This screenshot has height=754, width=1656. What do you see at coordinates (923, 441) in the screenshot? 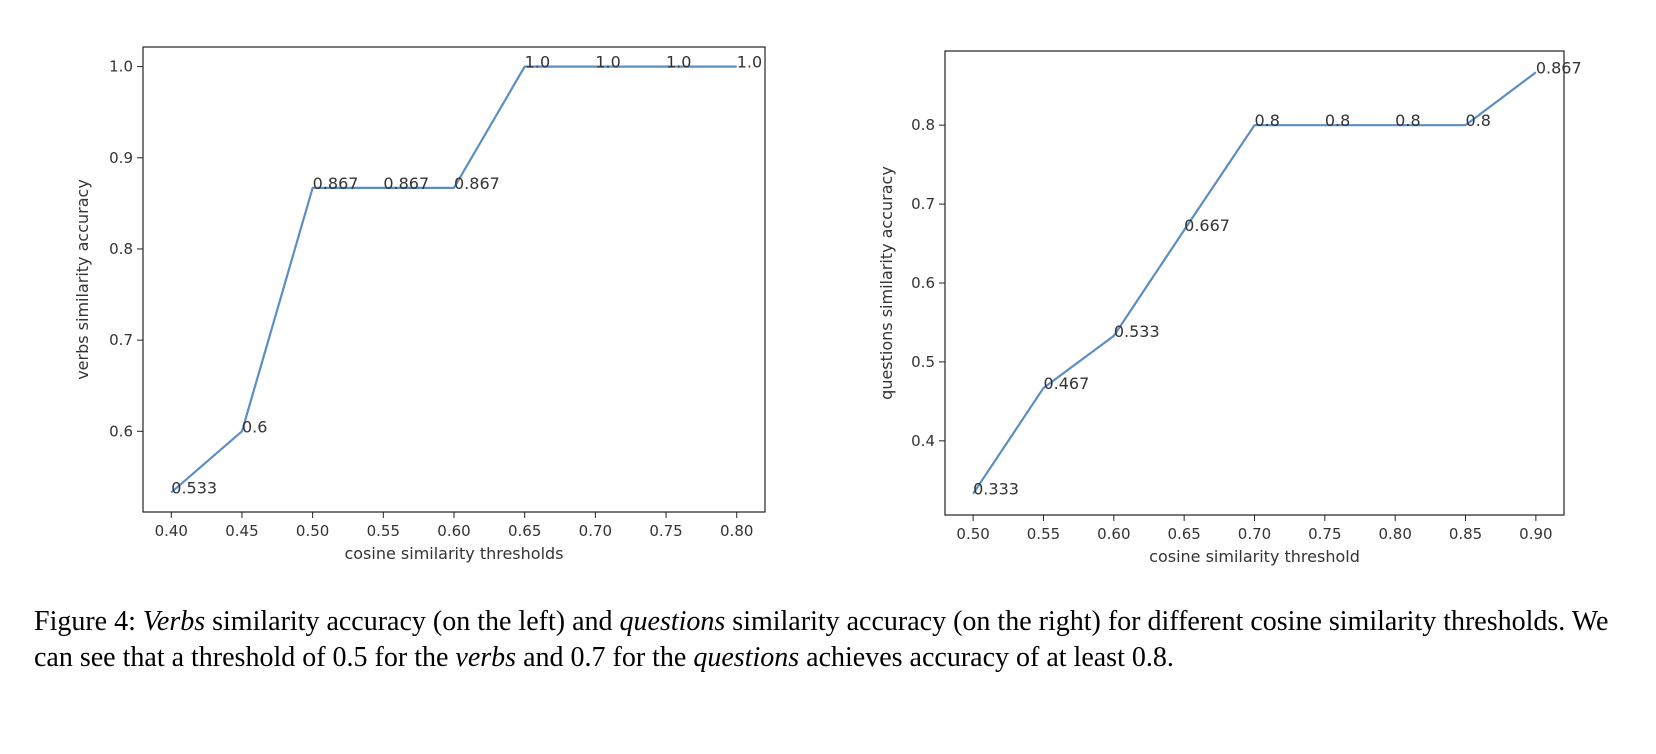
I see `y-tick-label: 0.4` at bounding box center [923, 441].